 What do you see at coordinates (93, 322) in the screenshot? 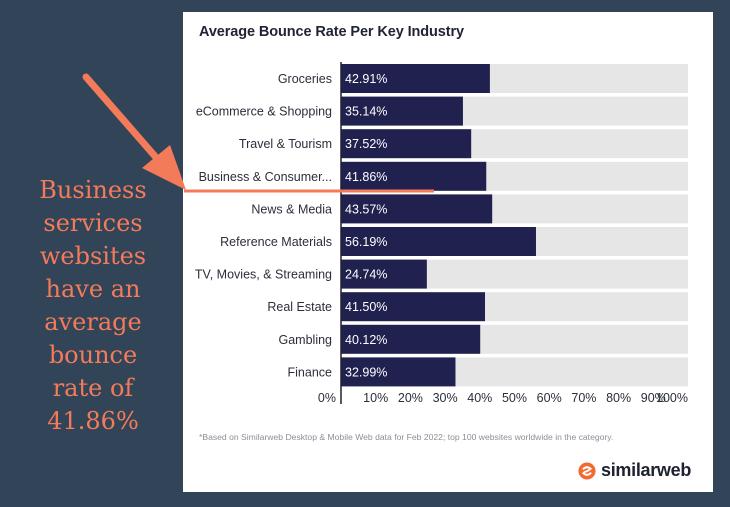
I see `callout-line: average` at bounding box center [93, 322].